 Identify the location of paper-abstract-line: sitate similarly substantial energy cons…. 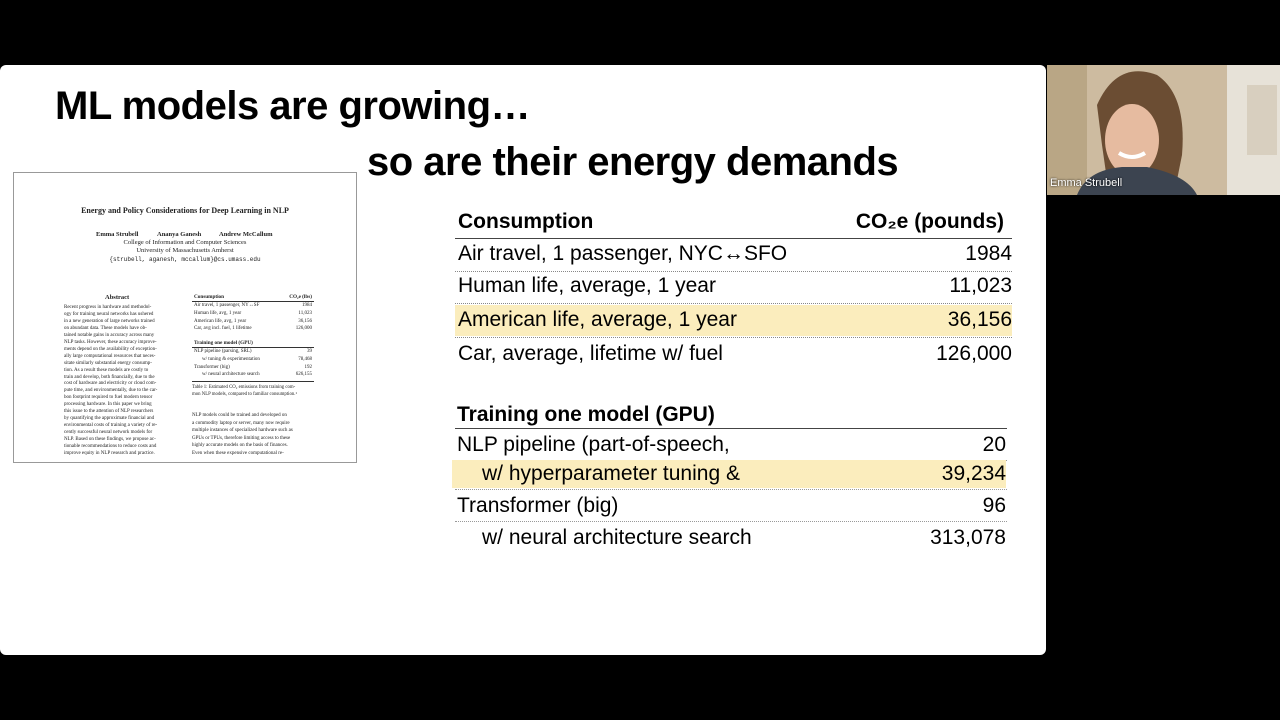
(108, 363).